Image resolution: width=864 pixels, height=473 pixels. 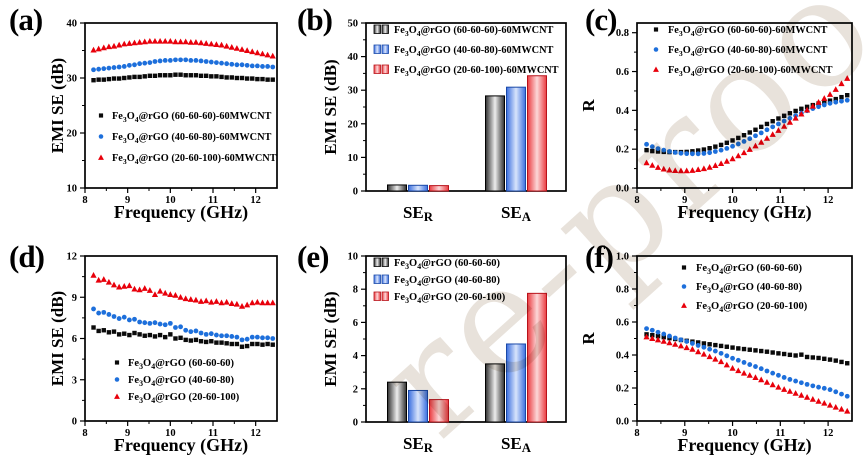 What do you see at coordinates (26, 19) in the screenshot?
I see `panel-letter-a: (a)` at bounding box center [26, 19].